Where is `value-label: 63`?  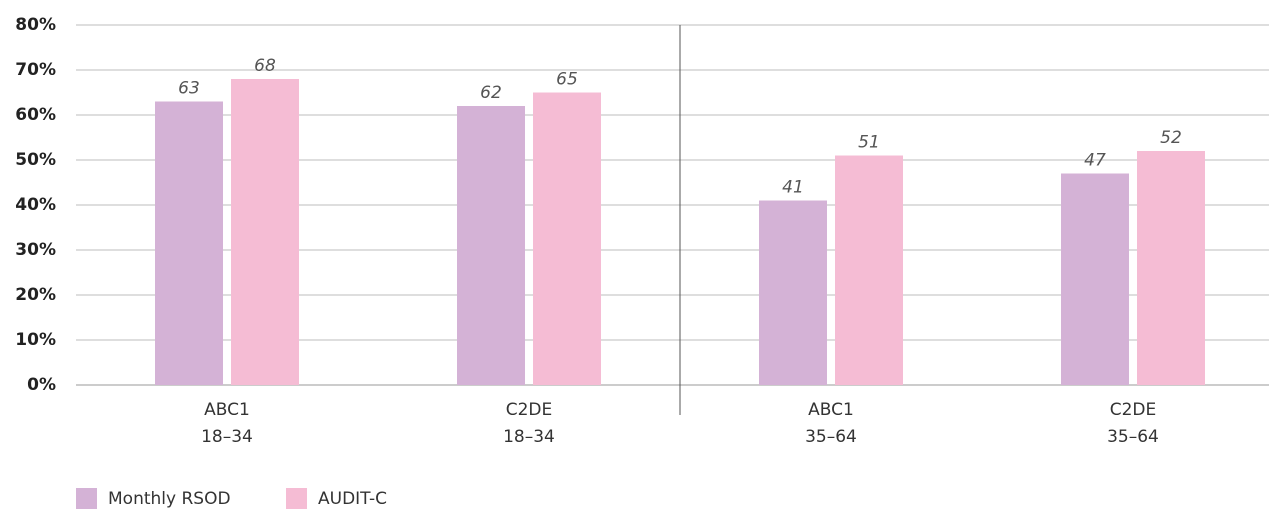 value-label: 63 is located at coordinates (189, 89).